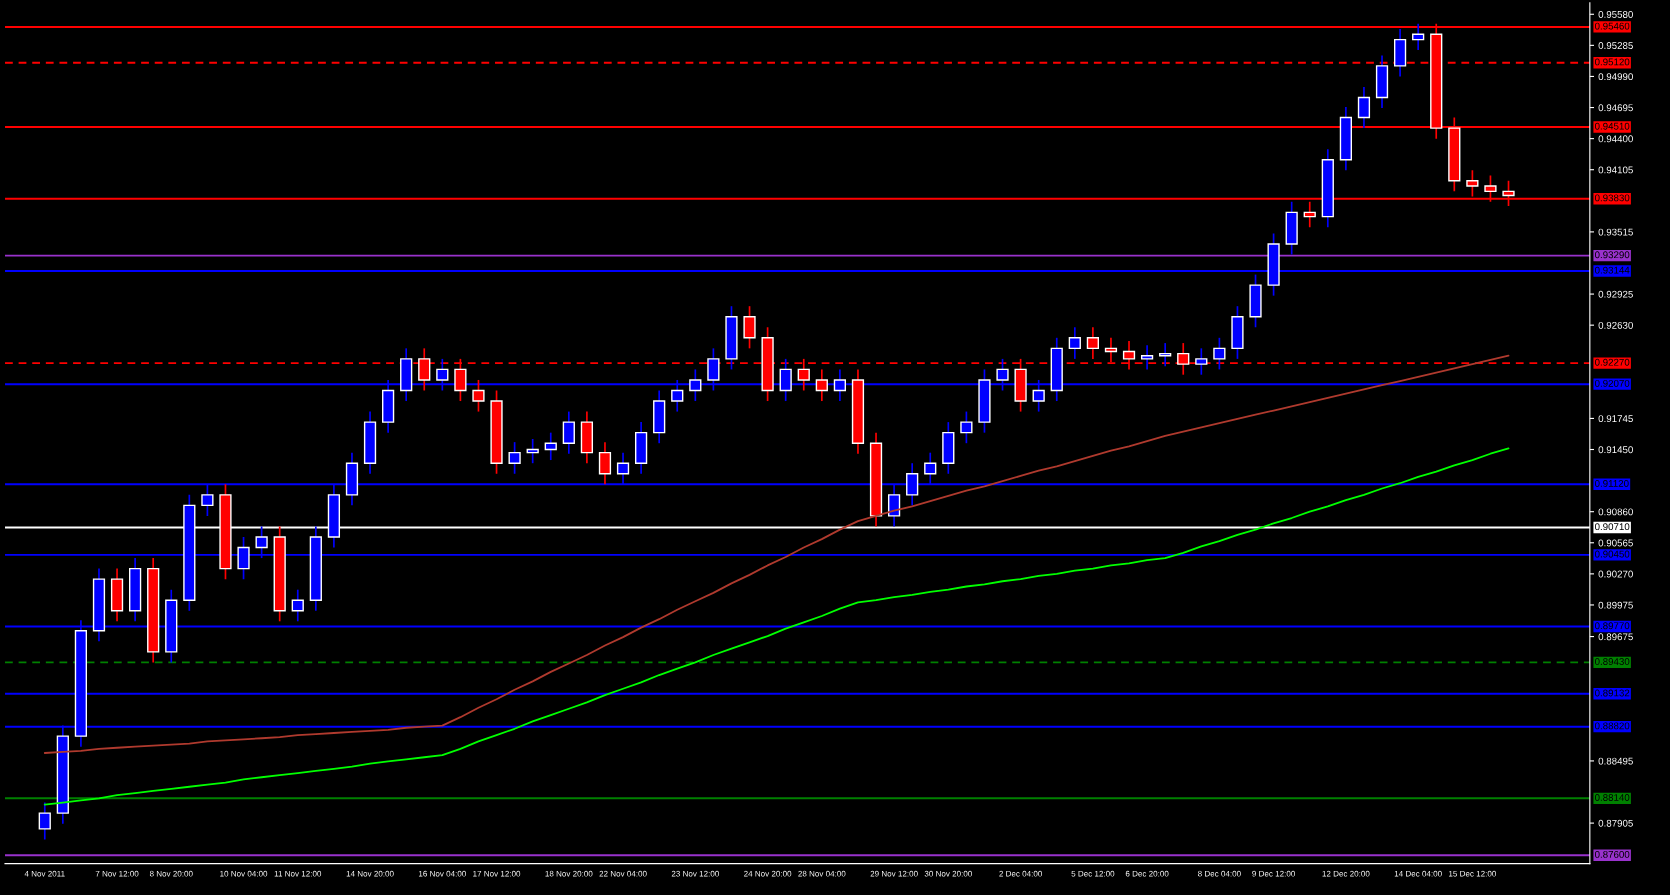 The width and height of the screenshot is (1670, 895). What do you see at coordinates (1615, 139) in the screenshot?
I see `y-tick-label: 0.94400` at bounding box center [1615, 139].